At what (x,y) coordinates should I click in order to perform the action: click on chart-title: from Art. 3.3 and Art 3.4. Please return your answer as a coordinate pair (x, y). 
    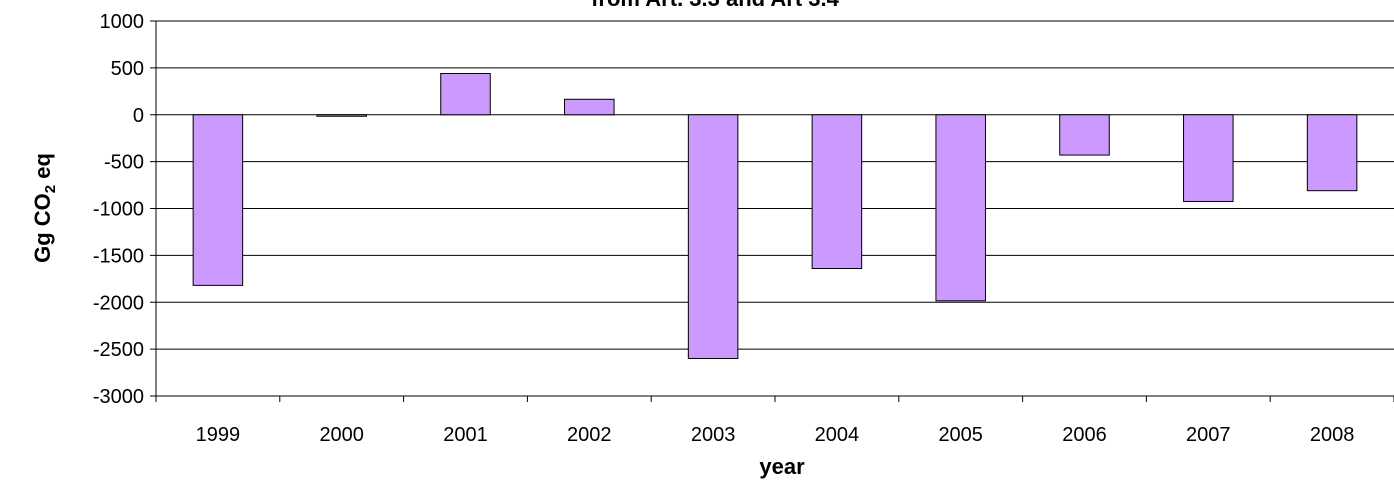
    Looking at the image, I should click on (715, 5).